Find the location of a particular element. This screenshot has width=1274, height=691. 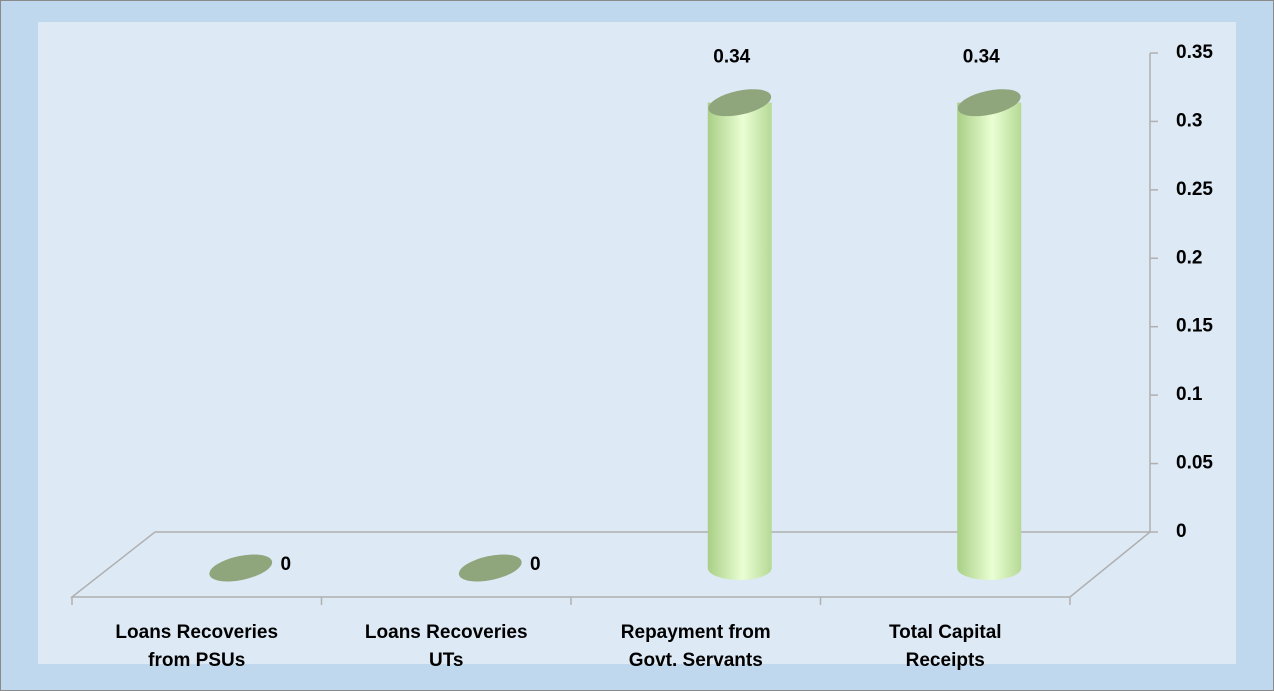

x-tick-label: Total Capital Receipts is located at coordinates (945, 646).